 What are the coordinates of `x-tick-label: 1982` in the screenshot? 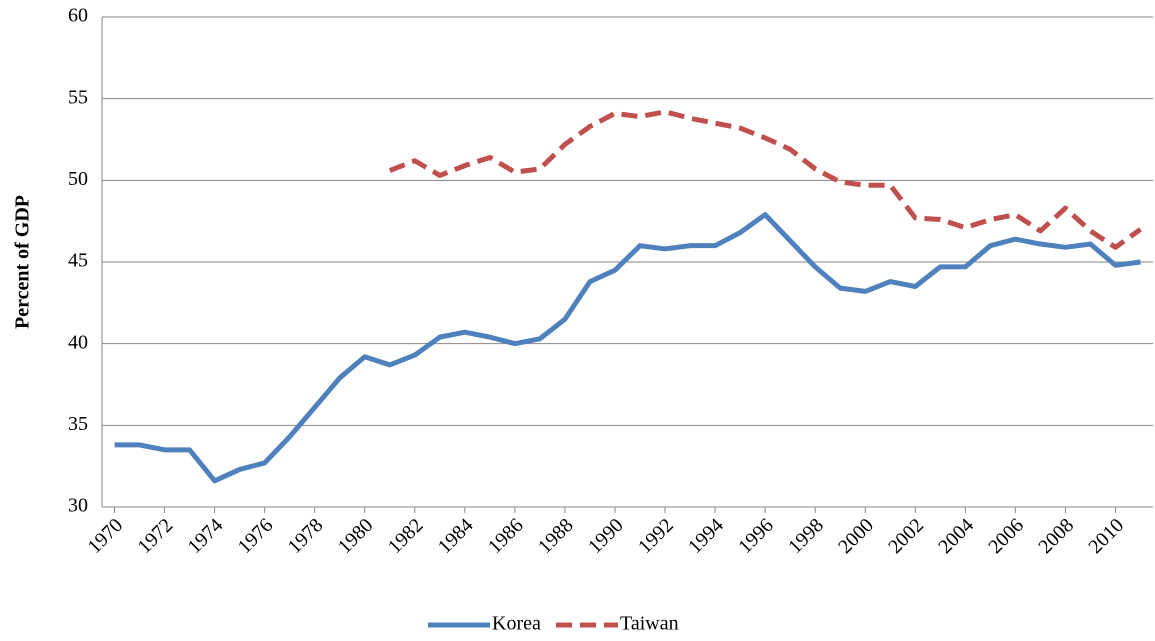 It's located at (406, 536).